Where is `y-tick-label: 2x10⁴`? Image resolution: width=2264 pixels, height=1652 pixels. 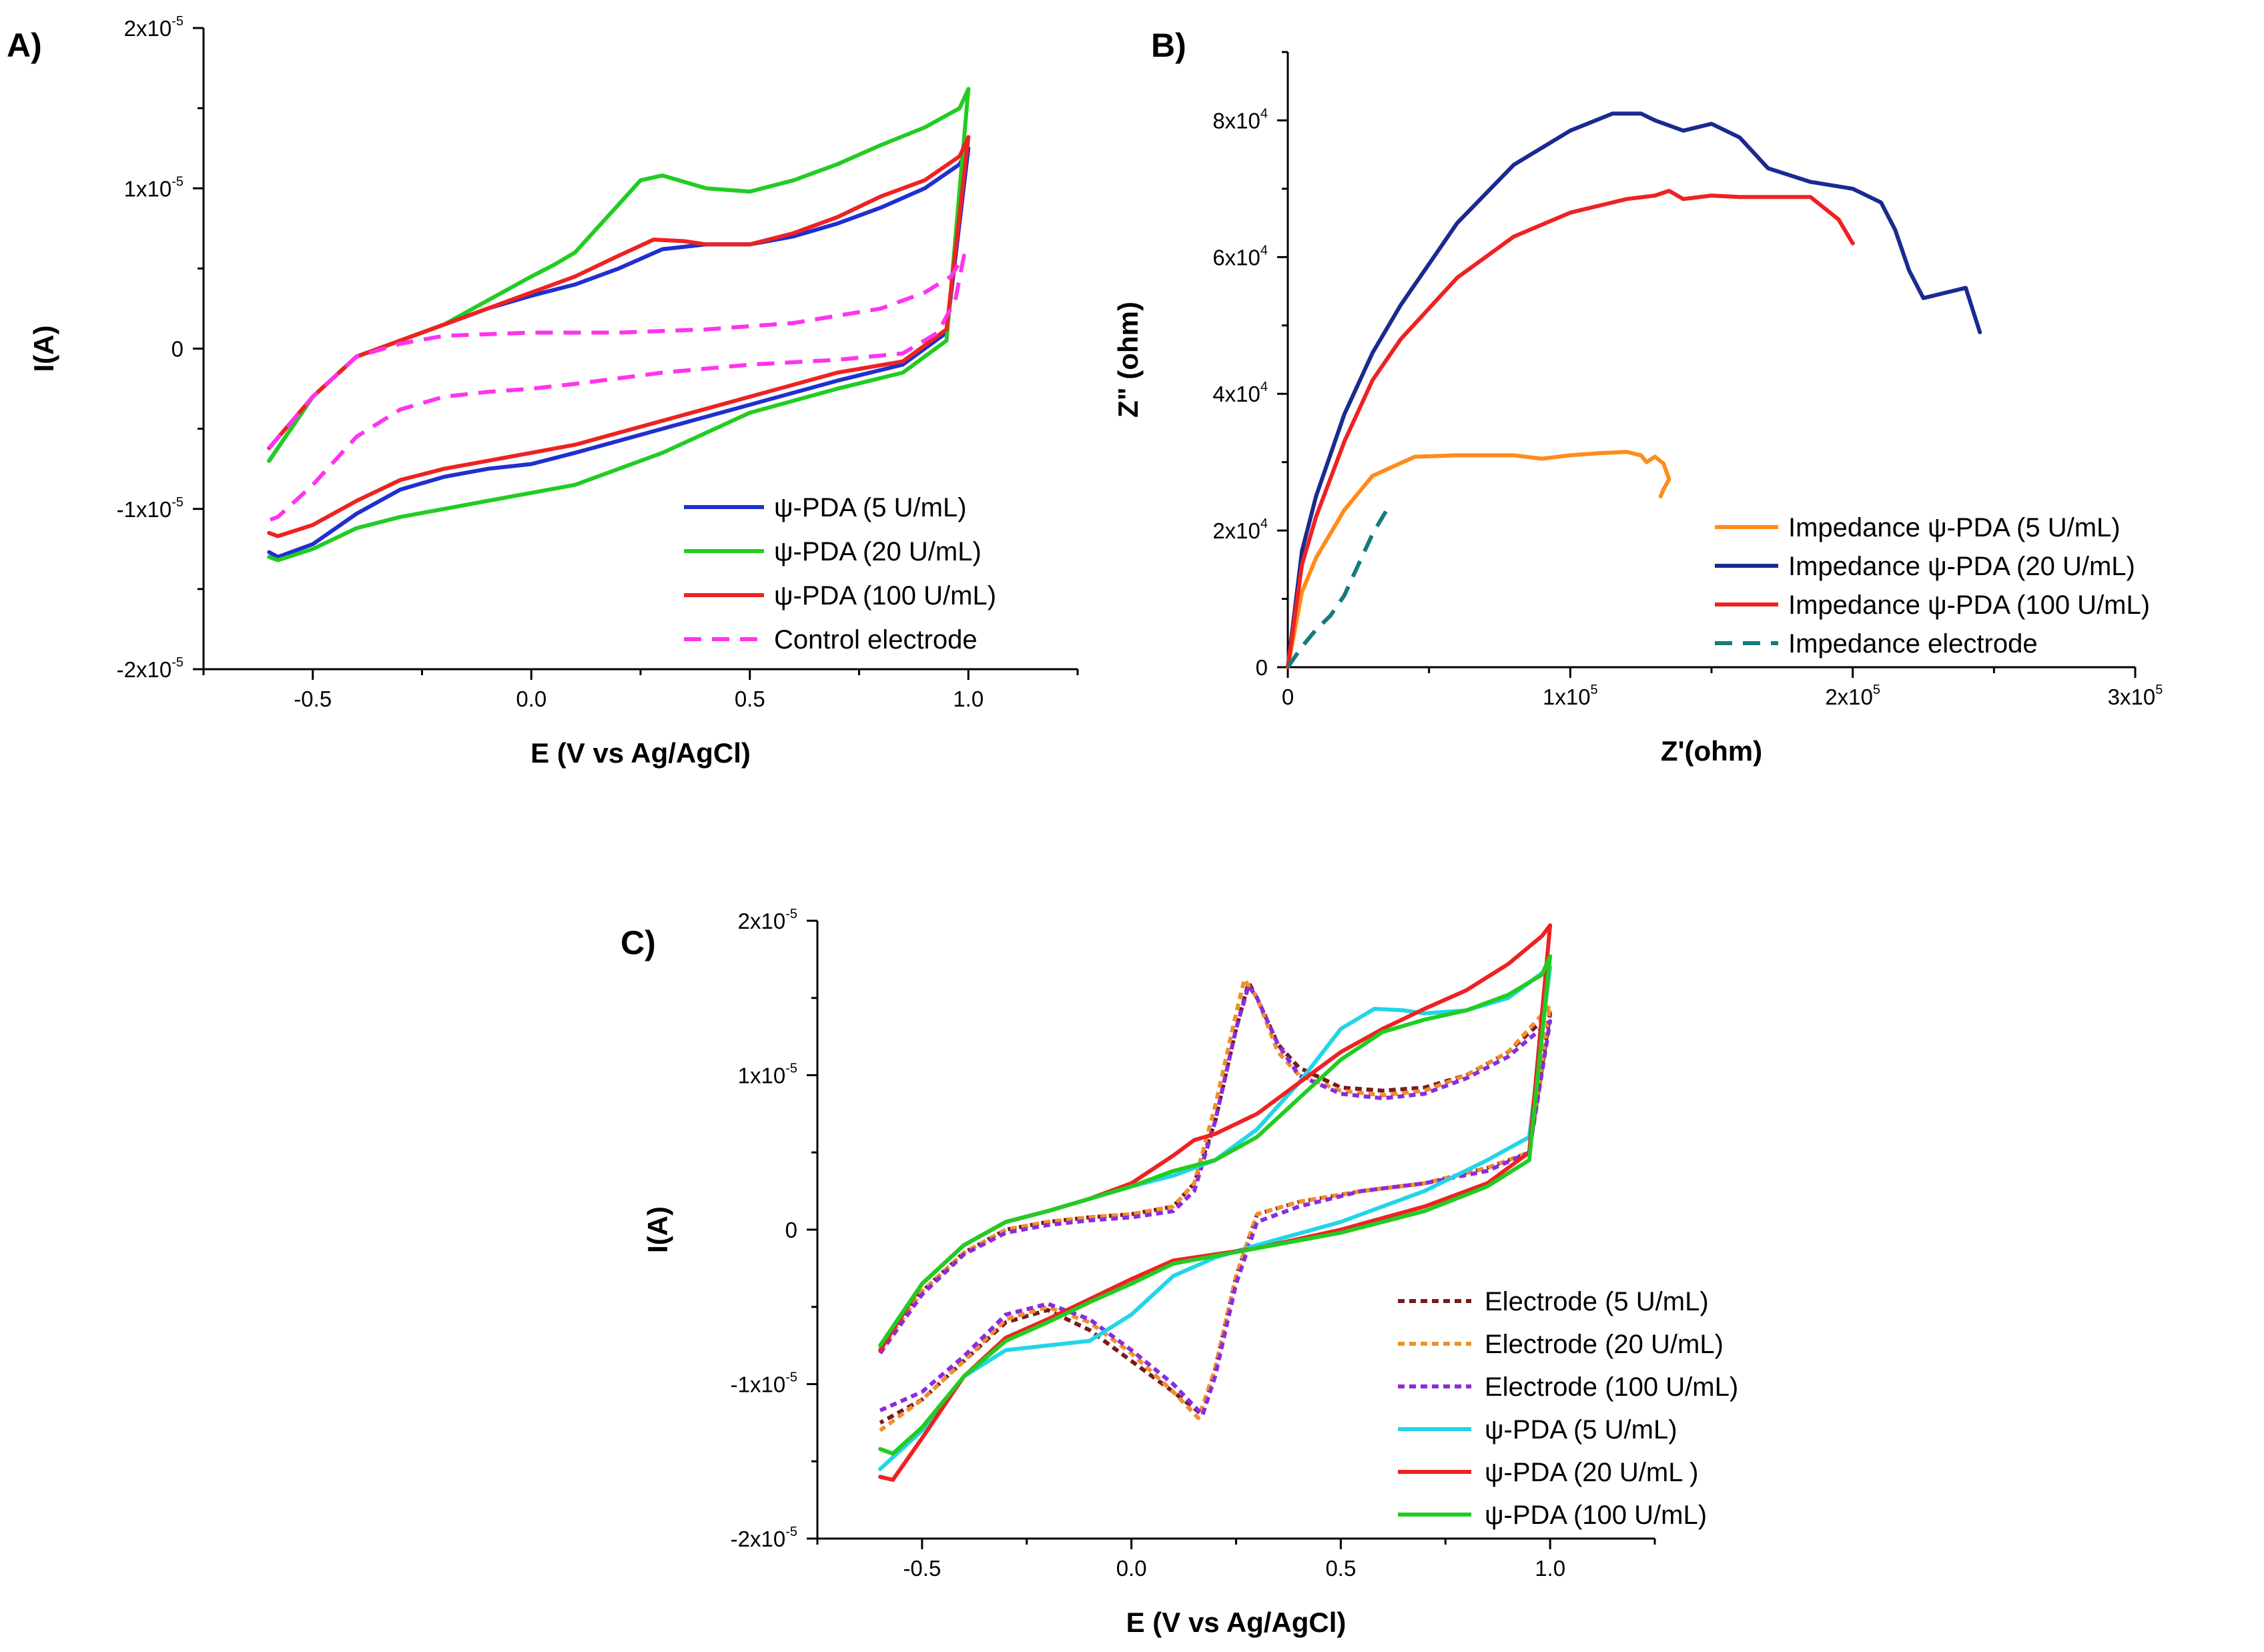
y-tick-label: 2x10⁴ is located at coordinates (1240, 529).